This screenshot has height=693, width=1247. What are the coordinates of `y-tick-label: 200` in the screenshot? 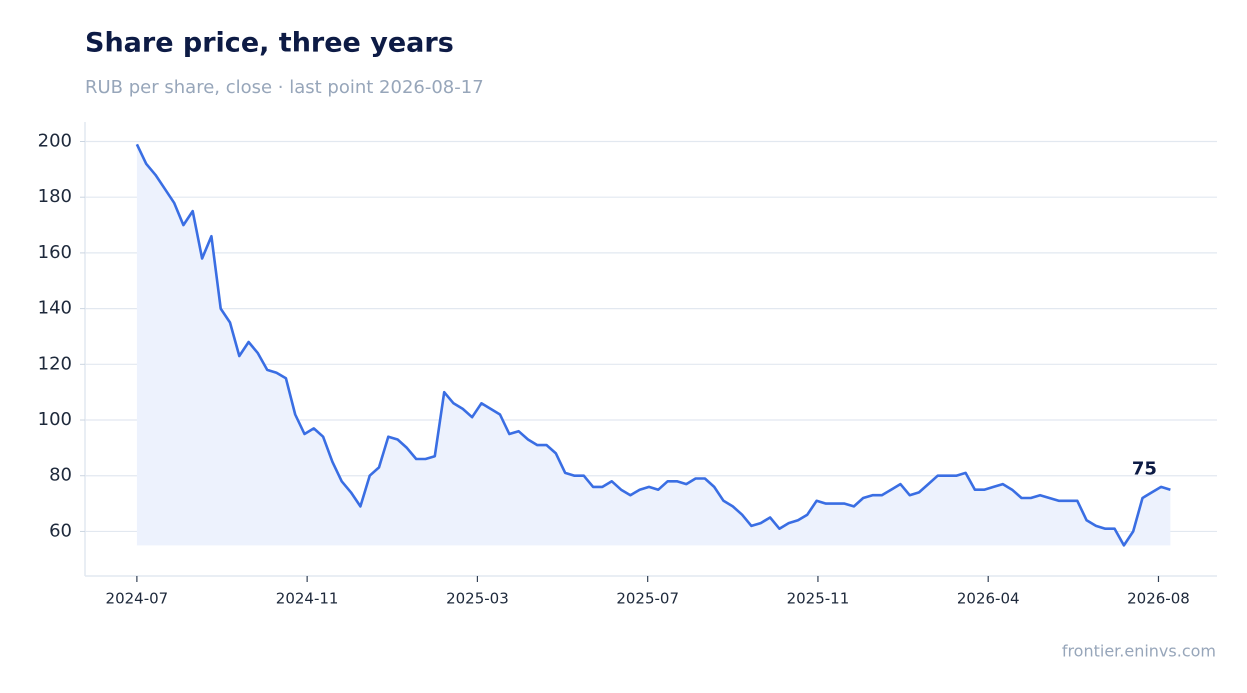 It's located at (55, 140).